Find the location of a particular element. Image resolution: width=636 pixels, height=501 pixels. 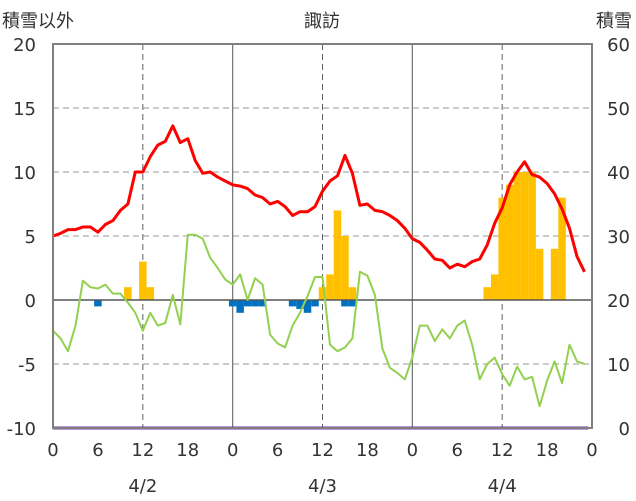

left-axis-title: 積雪以外 is located at coordinates (38, 21).